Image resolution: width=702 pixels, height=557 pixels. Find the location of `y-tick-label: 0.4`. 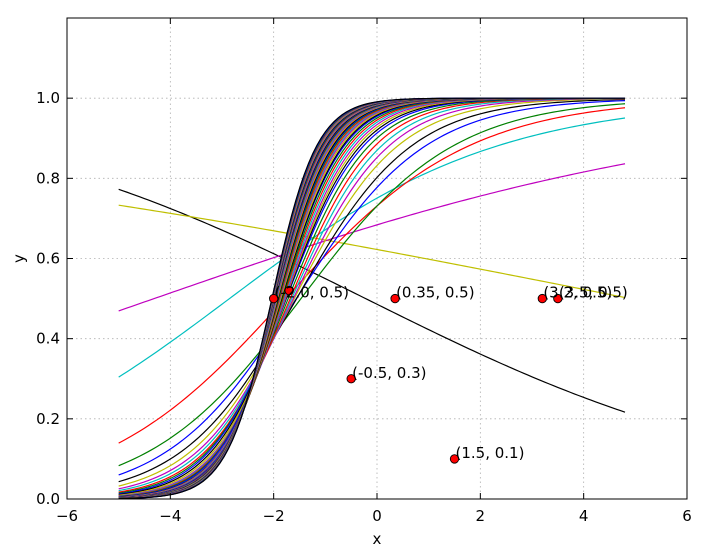

y-tick-label: 0.4 is located at coordinates (48, 339).